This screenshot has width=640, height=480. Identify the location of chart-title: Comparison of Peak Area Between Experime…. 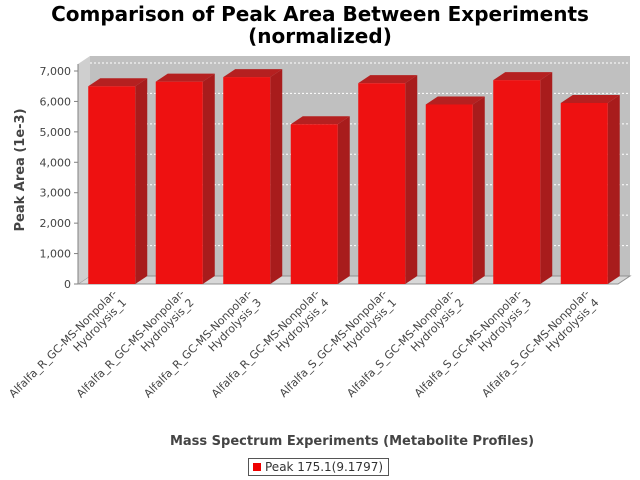
(320, 14).